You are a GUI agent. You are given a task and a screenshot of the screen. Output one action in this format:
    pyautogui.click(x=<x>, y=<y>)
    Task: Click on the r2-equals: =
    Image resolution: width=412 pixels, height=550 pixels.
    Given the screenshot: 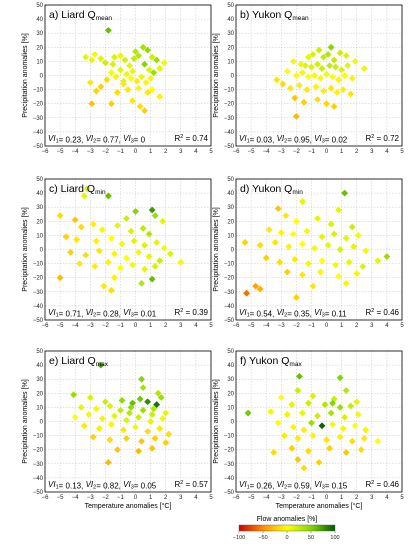 What is the action you would take?
    pyautogui.click(x=378, y=484)
    